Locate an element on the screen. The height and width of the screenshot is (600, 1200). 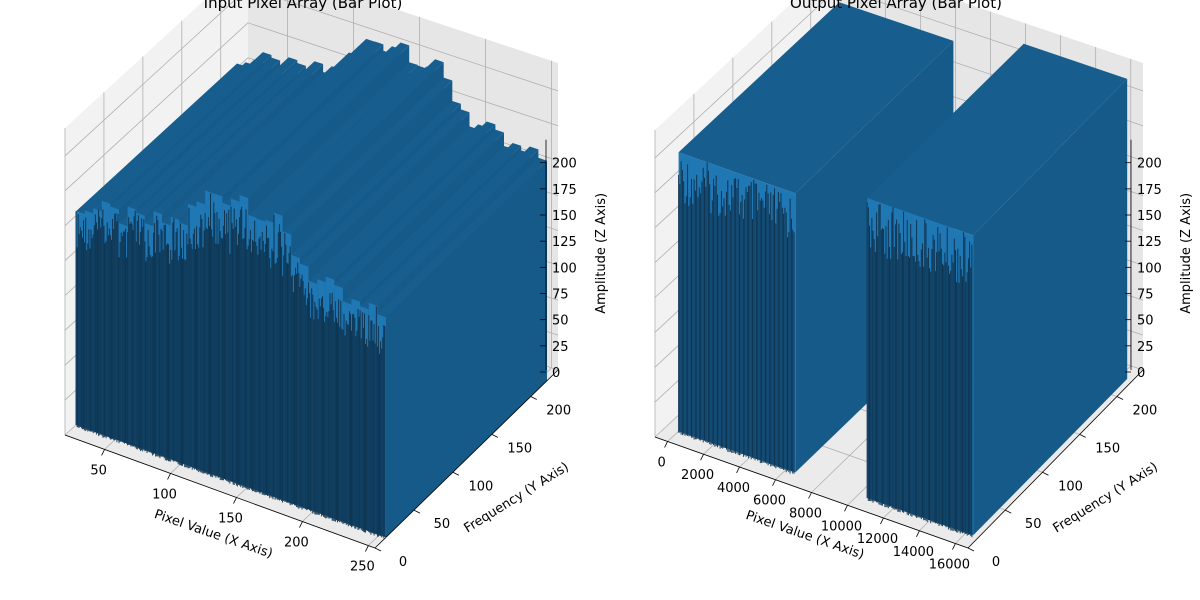
x-tick-label: 50 is located at coordinates (98, 470).